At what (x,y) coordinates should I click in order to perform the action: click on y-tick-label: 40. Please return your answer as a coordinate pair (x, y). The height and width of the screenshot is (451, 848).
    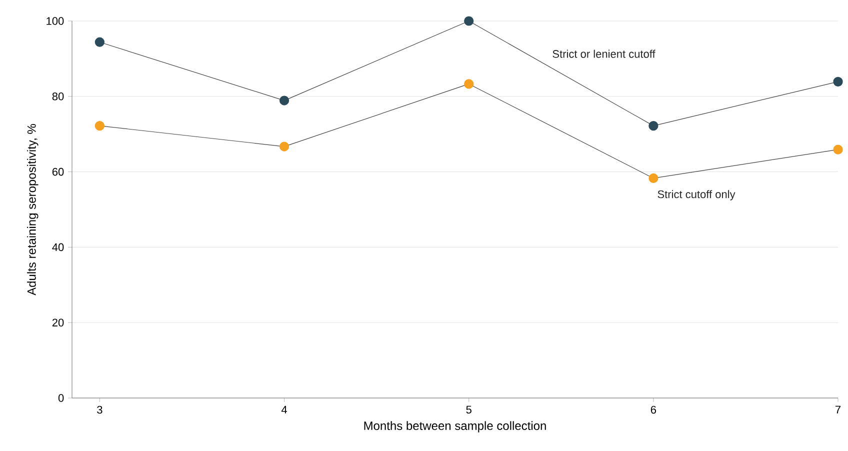
    Looking at the image, I should click on (58, 247).